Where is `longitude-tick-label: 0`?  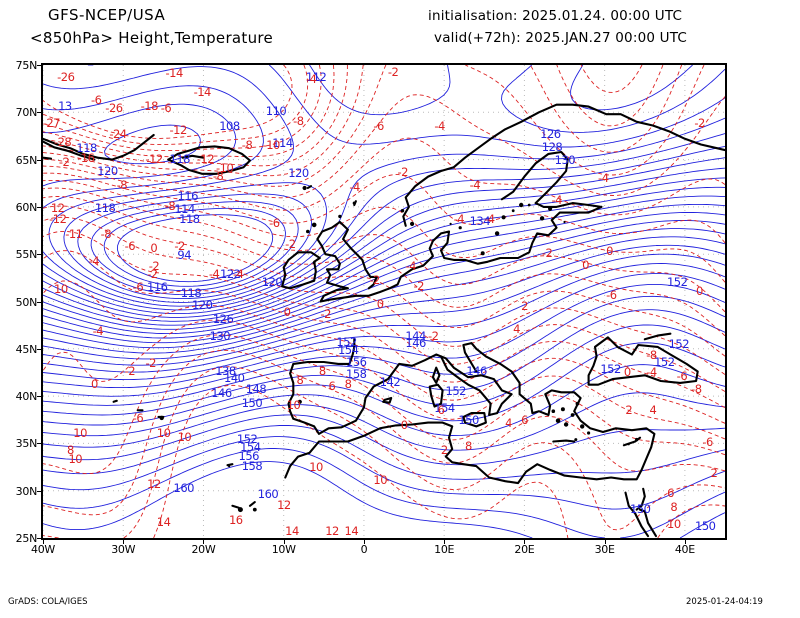 longitude-tick-label: 0 is located at coordinates (364, 549).